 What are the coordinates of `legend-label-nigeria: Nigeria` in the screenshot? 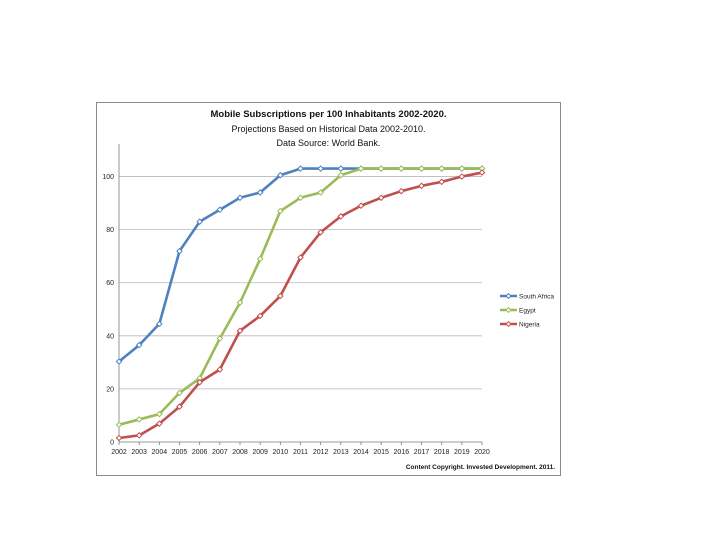 It's located at (529, 324).